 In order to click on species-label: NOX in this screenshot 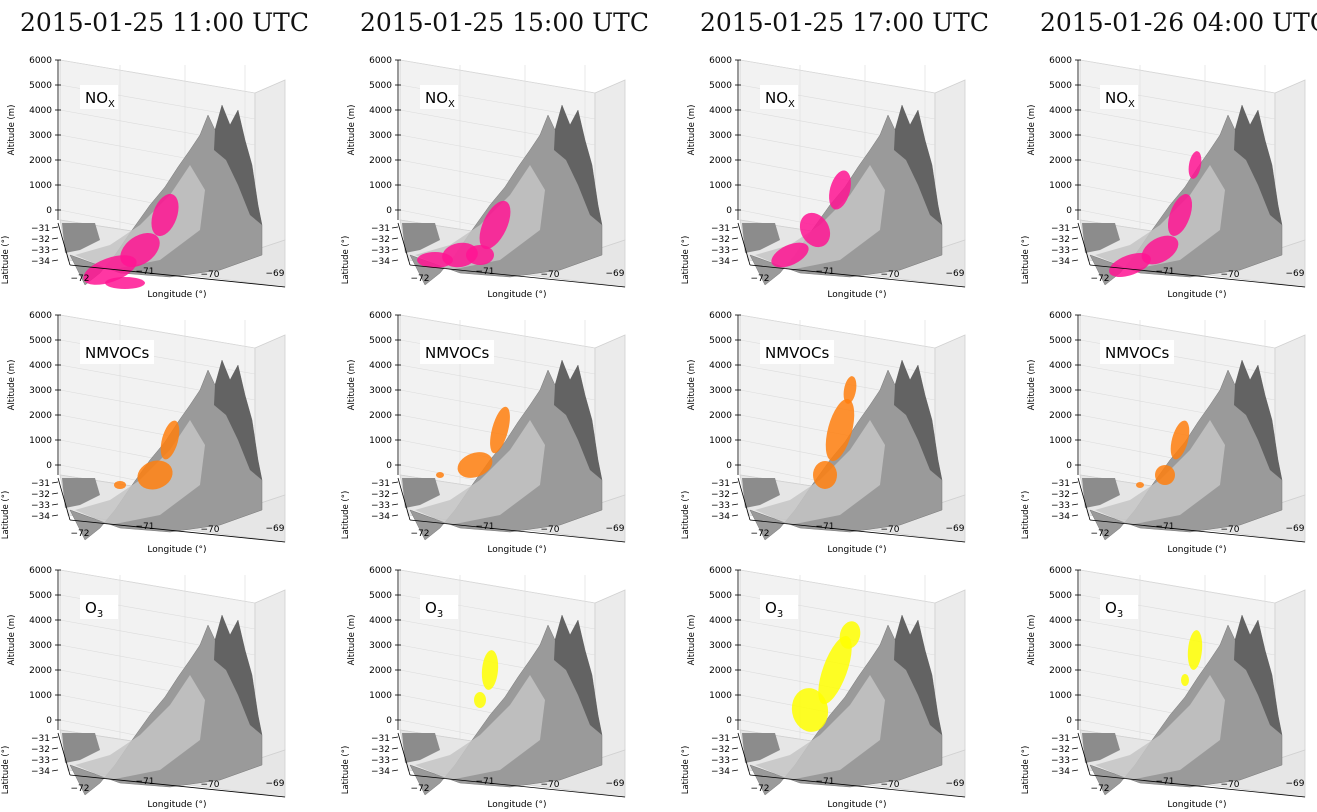, I will do `click(100, 99)`.